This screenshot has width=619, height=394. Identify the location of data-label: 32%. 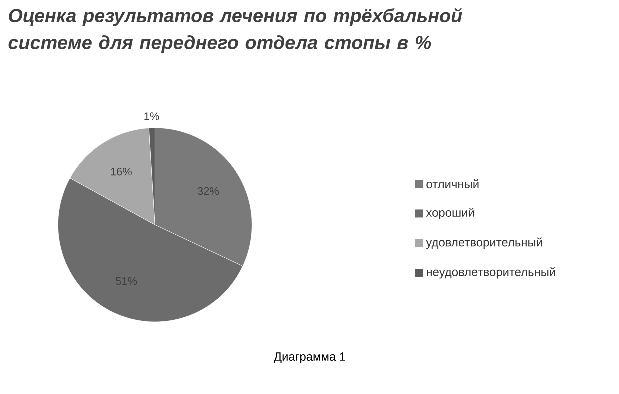
(209, 191).